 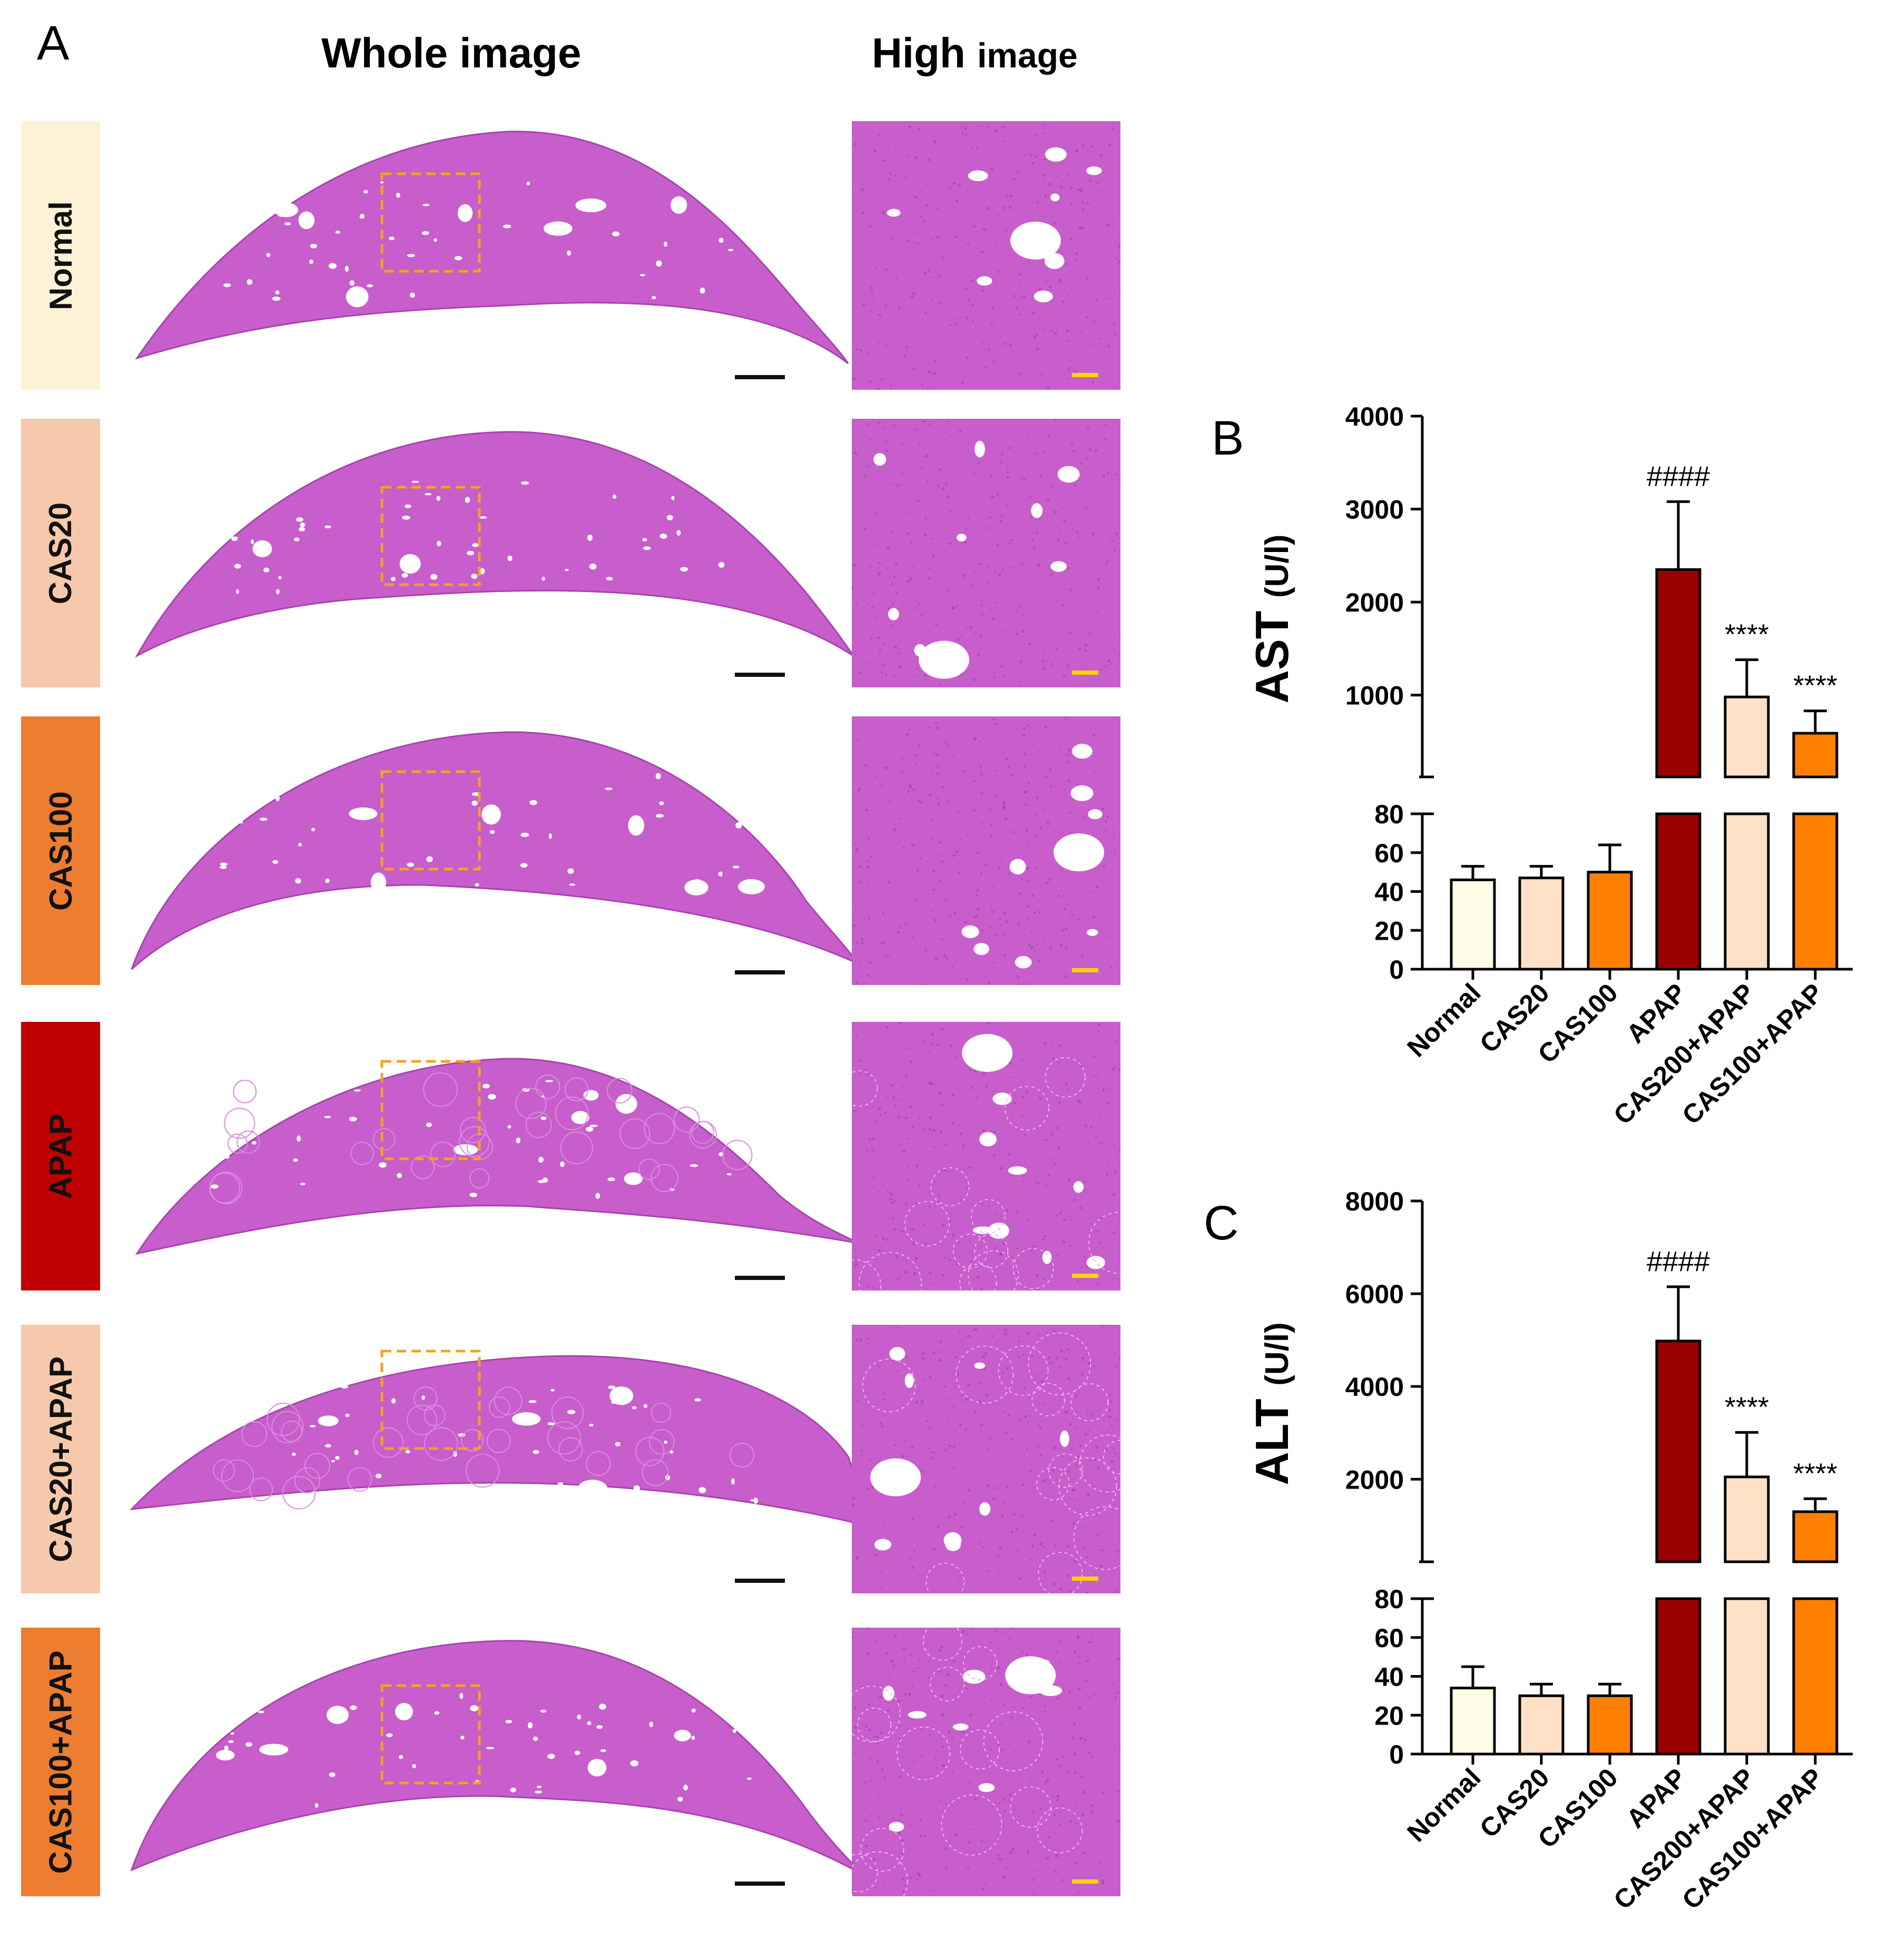 What do you see at coordinates (1443, 1020) in the screenshot?
I see `x-tick-label: Normal` at bounding box center [1443, 1020].